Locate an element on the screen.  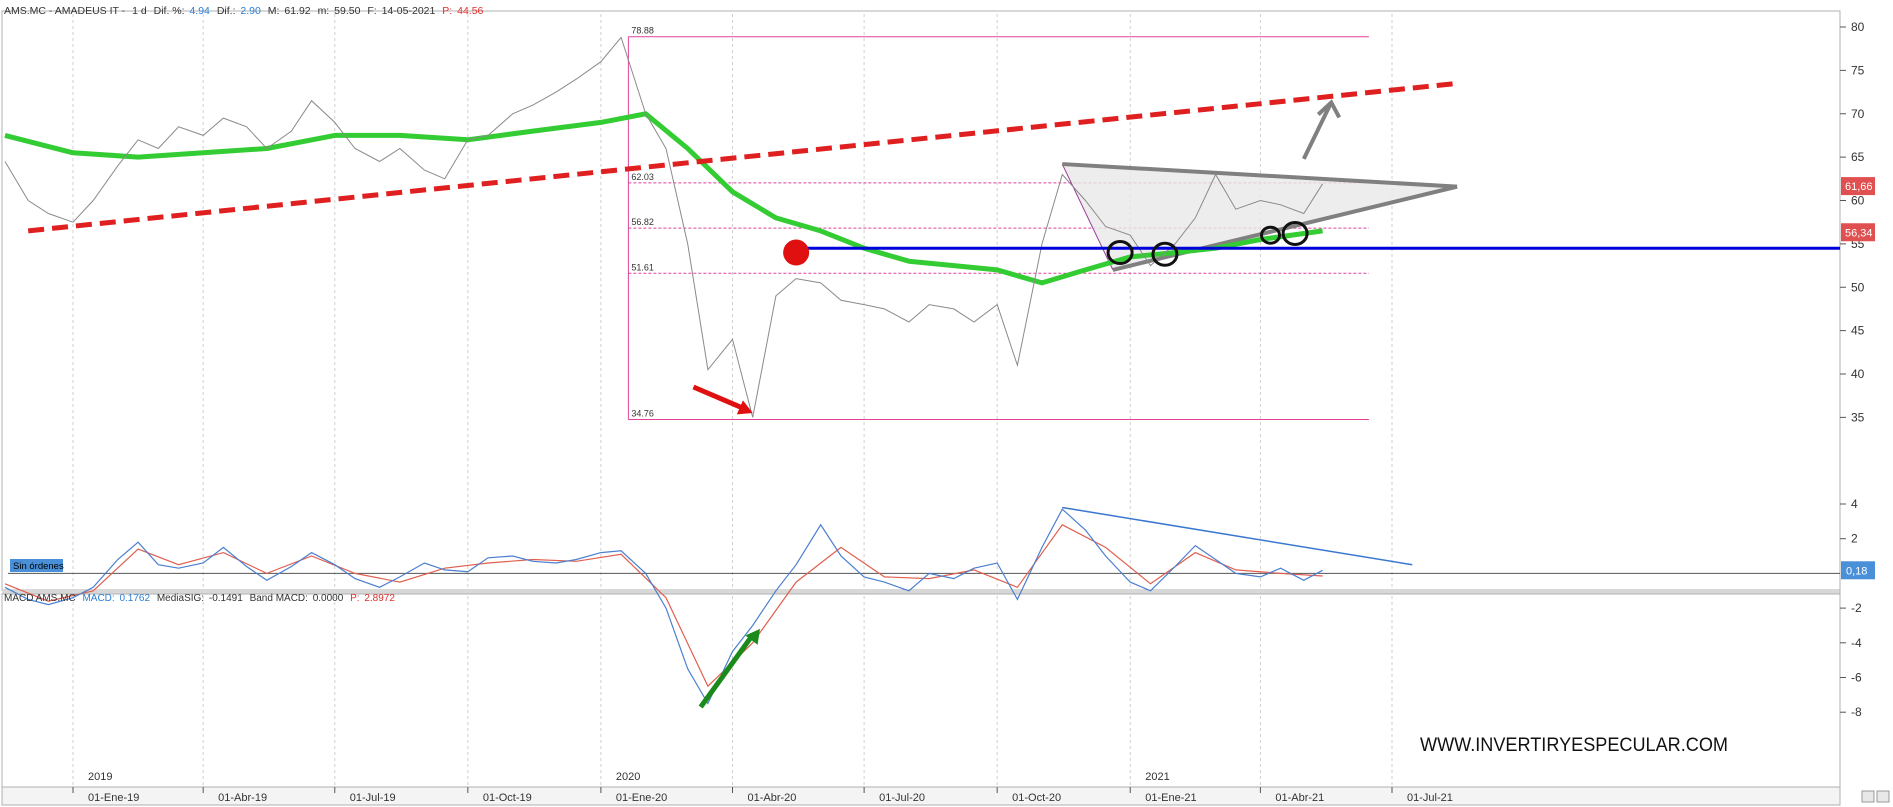
touch-circles is located at coordinates (1207, 243).